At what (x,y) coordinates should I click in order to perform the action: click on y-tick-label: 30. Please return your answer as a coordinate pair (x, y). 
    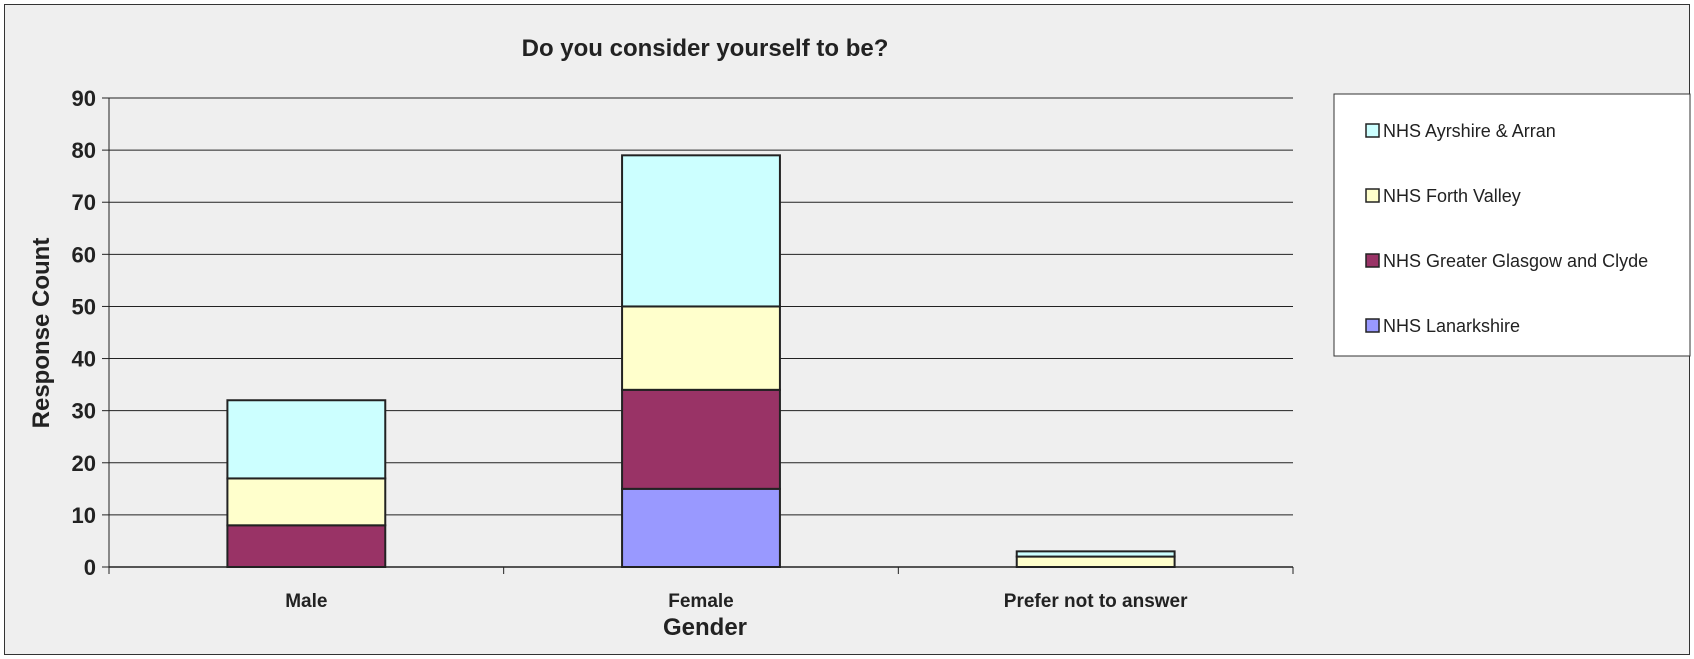
    Looking at the image, I should click on (84, 411).